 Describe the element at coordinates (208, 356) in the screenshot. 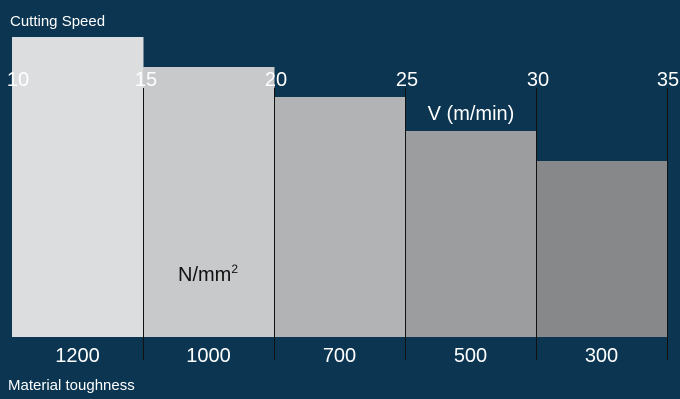

I see `category-label: 1000` at that location.